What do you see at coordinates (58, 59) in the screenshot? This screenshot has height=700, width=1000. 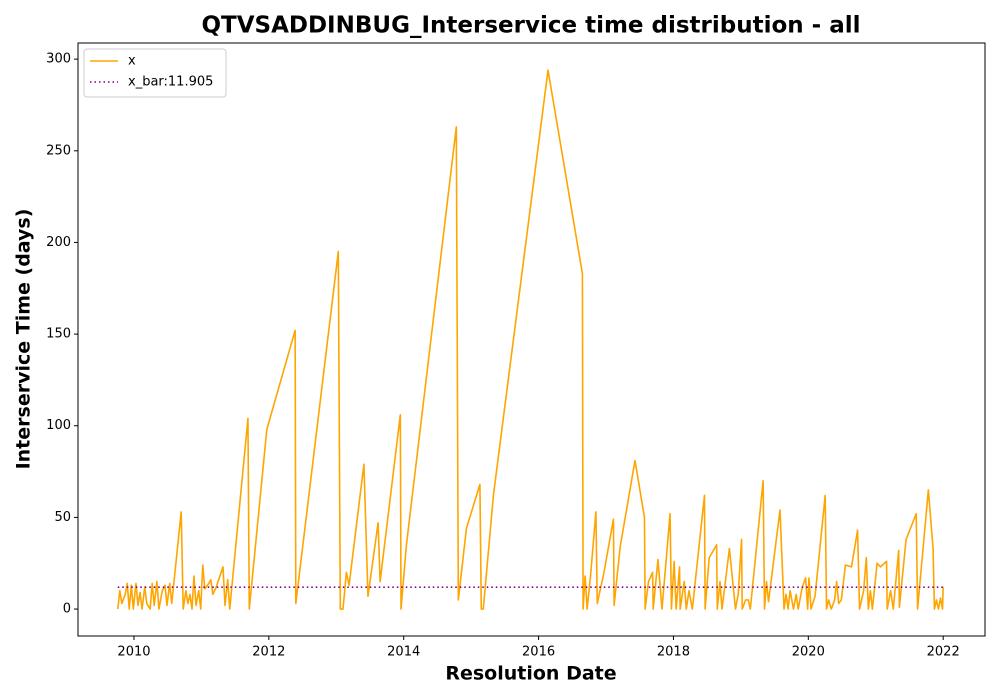 I see `y-tick-label: 300` at bounding box center [58, 59].